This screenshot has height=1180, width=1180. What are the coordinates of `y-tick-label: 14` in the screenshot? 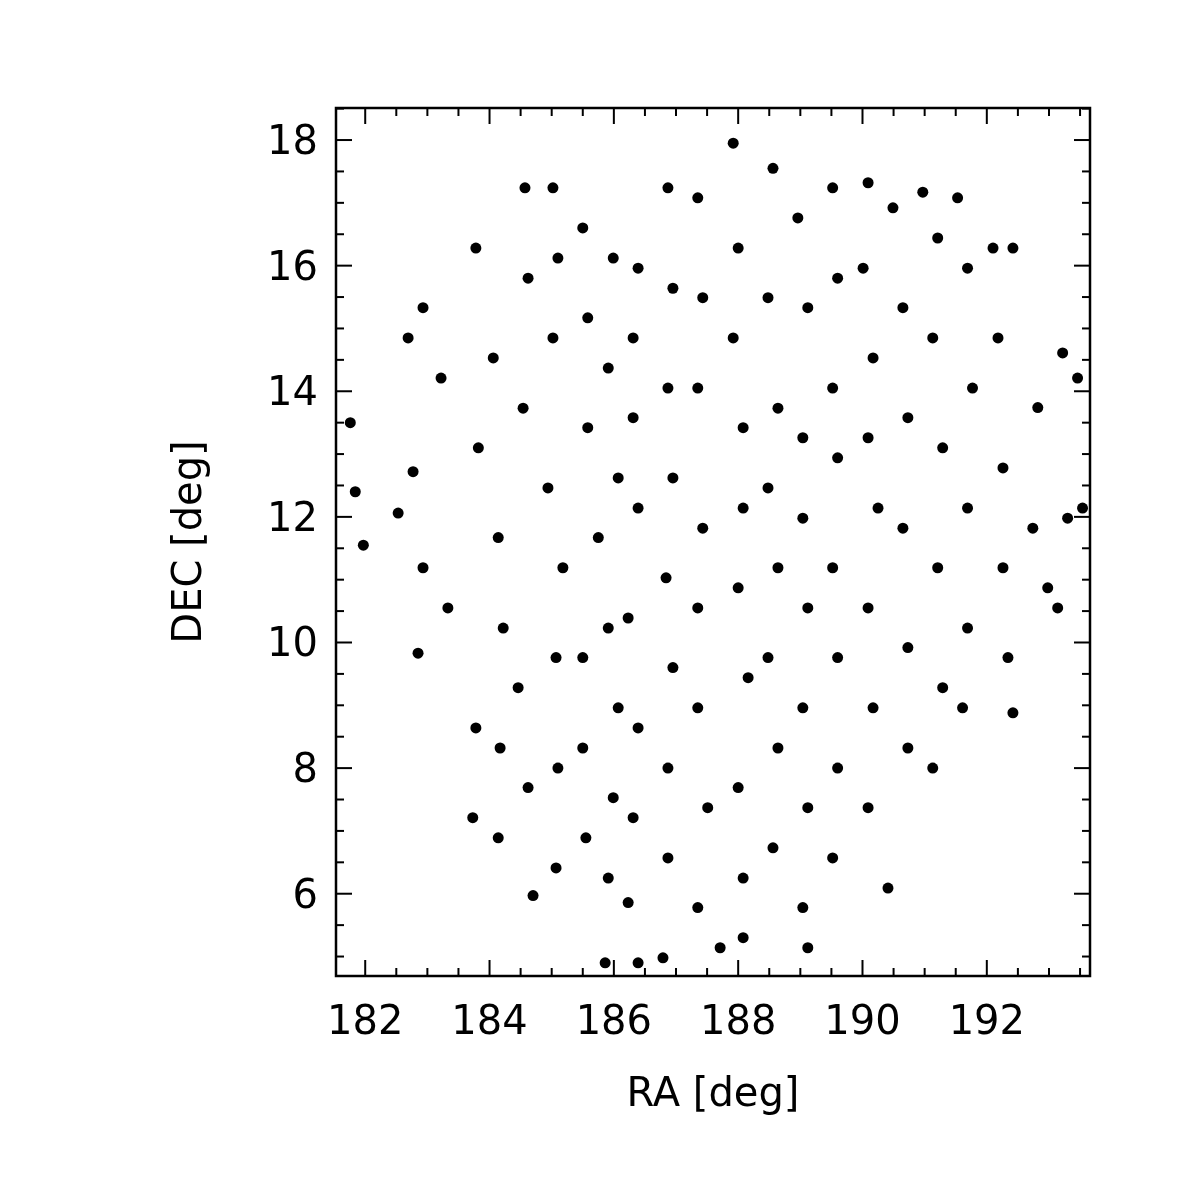 It's located at (292, 391).